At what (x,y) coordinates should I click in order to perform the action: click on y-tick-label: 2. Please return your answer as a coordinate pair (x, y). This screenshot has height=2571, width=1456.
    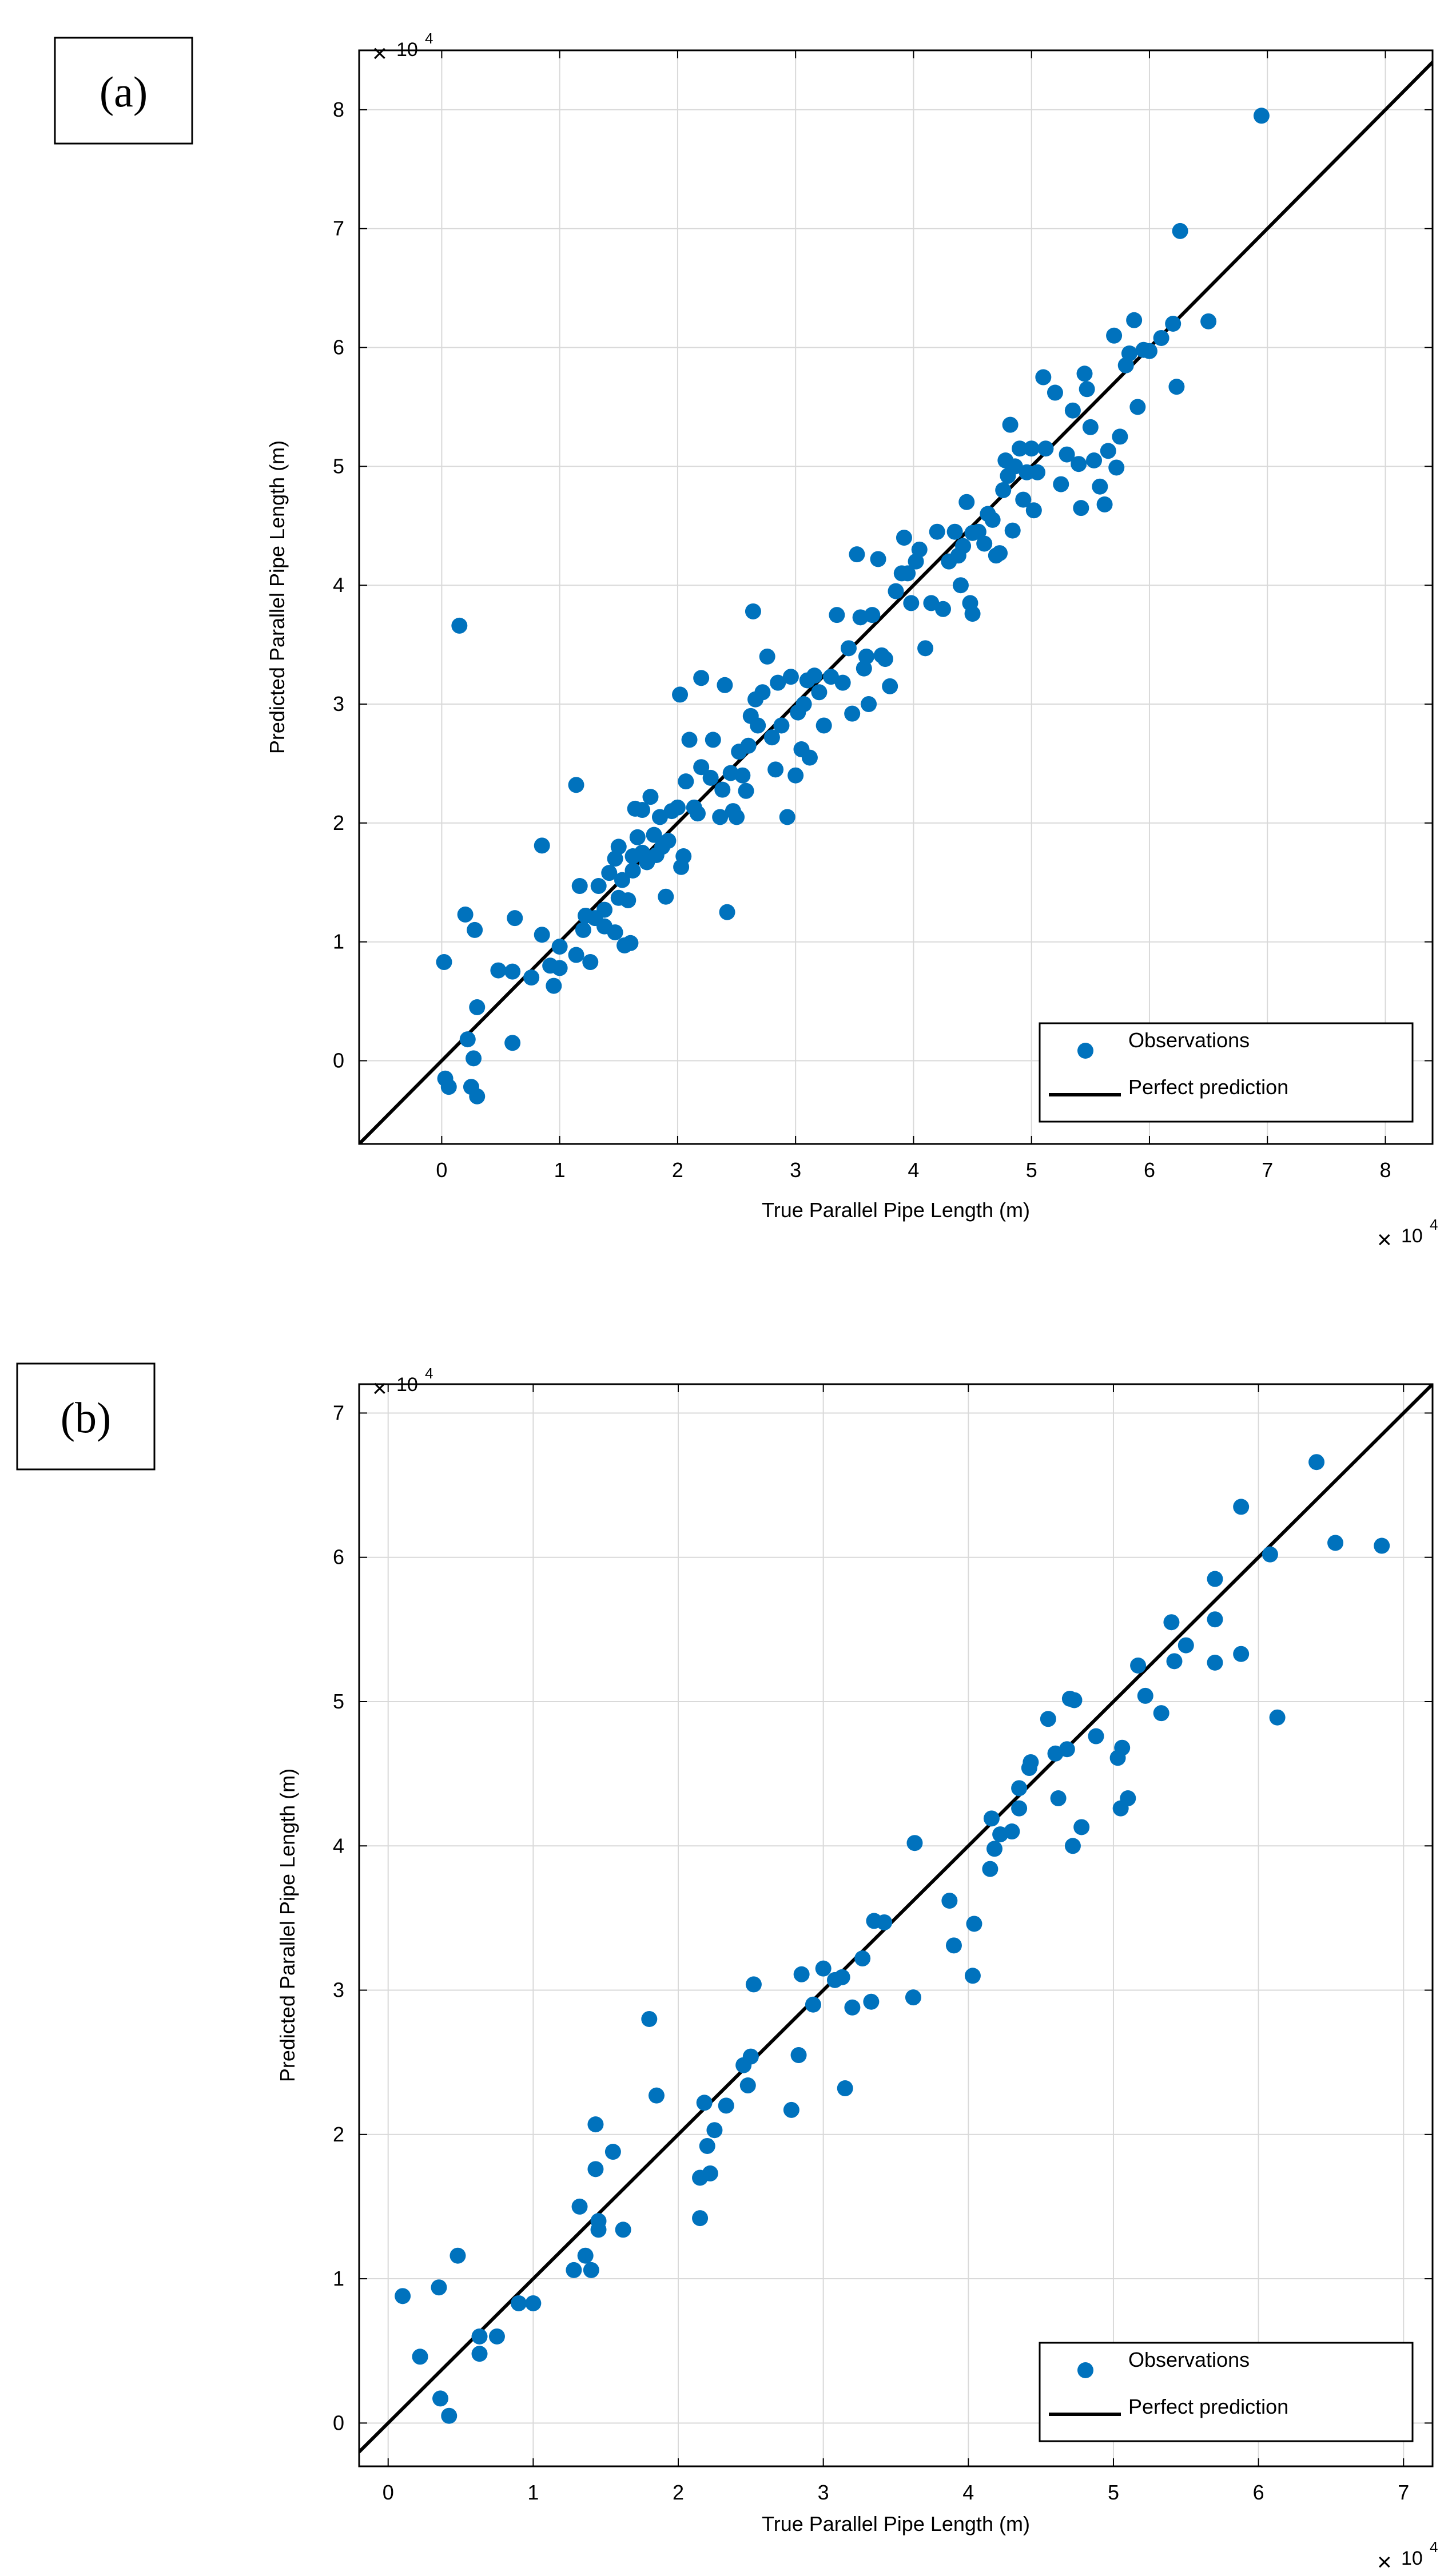
    Looking at the image, I should click on (338, 2134).